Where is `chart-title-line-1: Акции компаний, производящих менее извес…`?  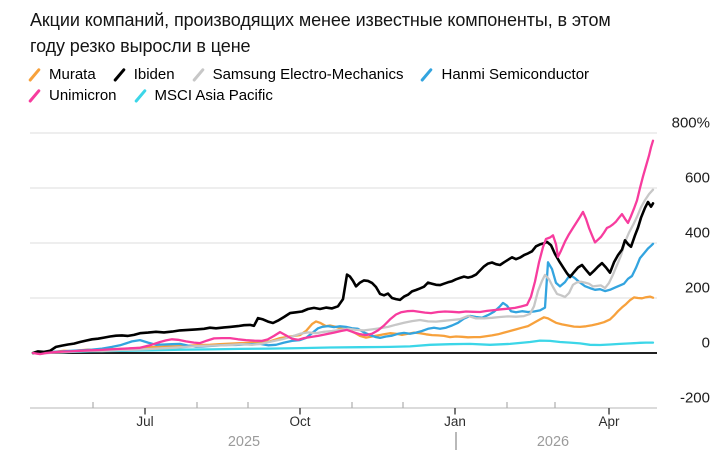 chart-title-line-1: Акции компаний, производящих менее извес… is located at coordinates (320, 20).